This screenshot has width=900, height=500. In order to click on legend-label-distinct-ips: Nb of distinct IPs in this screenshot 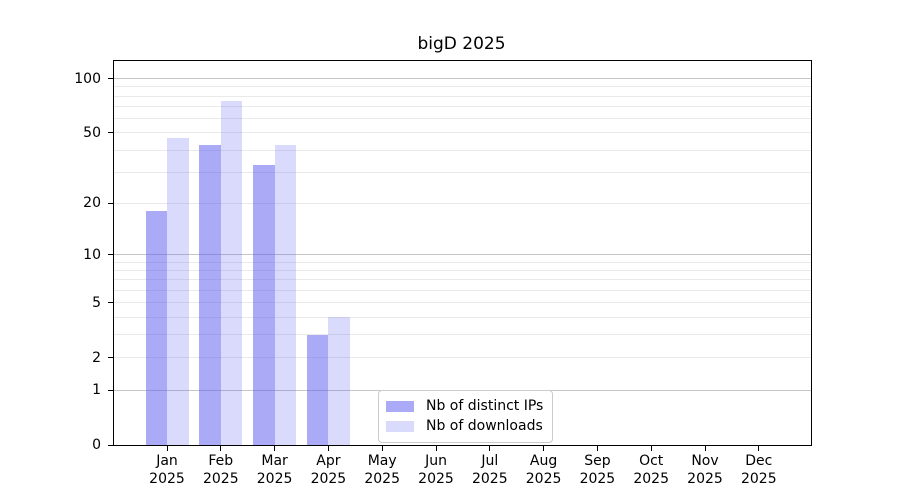, I will do `click(485, 406)`.